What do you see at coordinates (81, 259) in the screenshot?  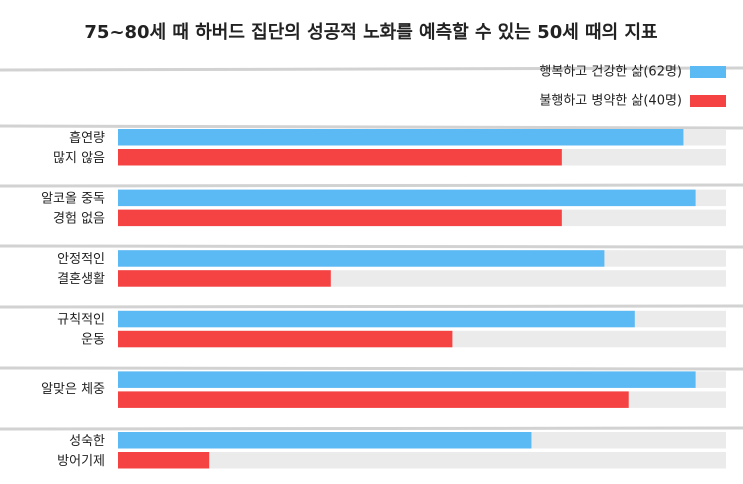 I see `category-label: 안정적인` at bounding box center [81, 259].